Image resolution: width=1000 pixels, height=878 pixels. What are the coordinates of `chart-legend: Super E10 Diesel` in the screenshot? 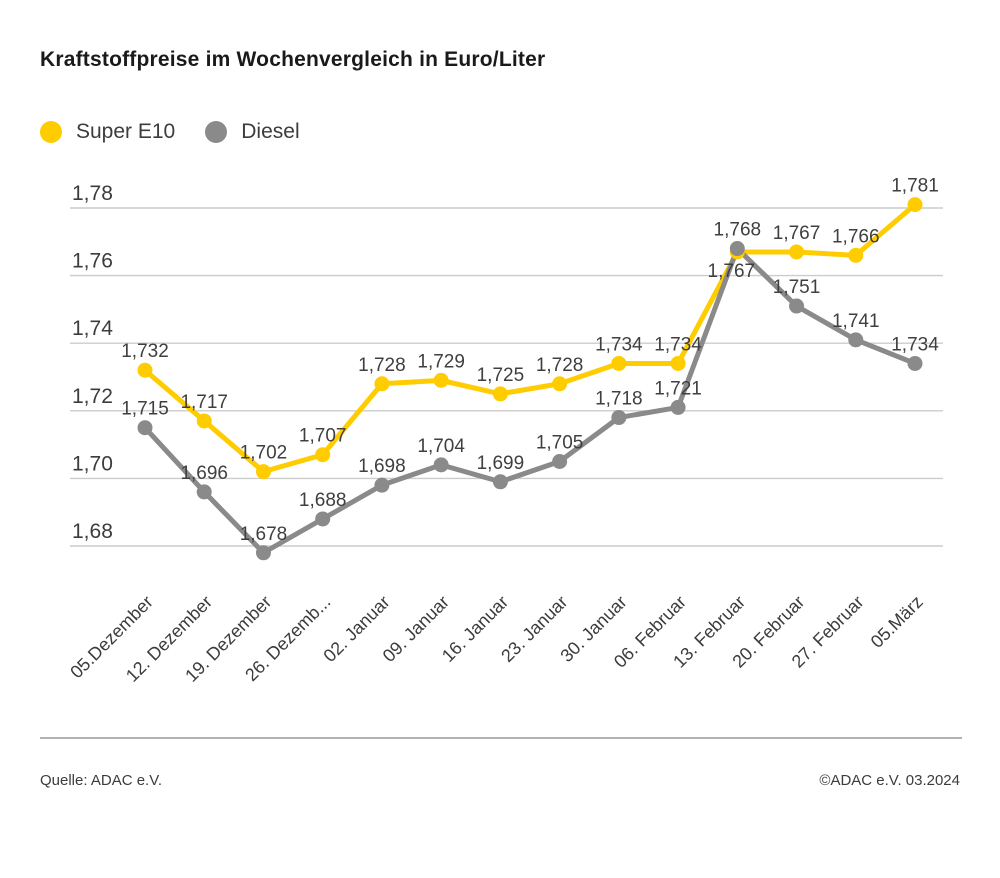 It's located at (170, 132).